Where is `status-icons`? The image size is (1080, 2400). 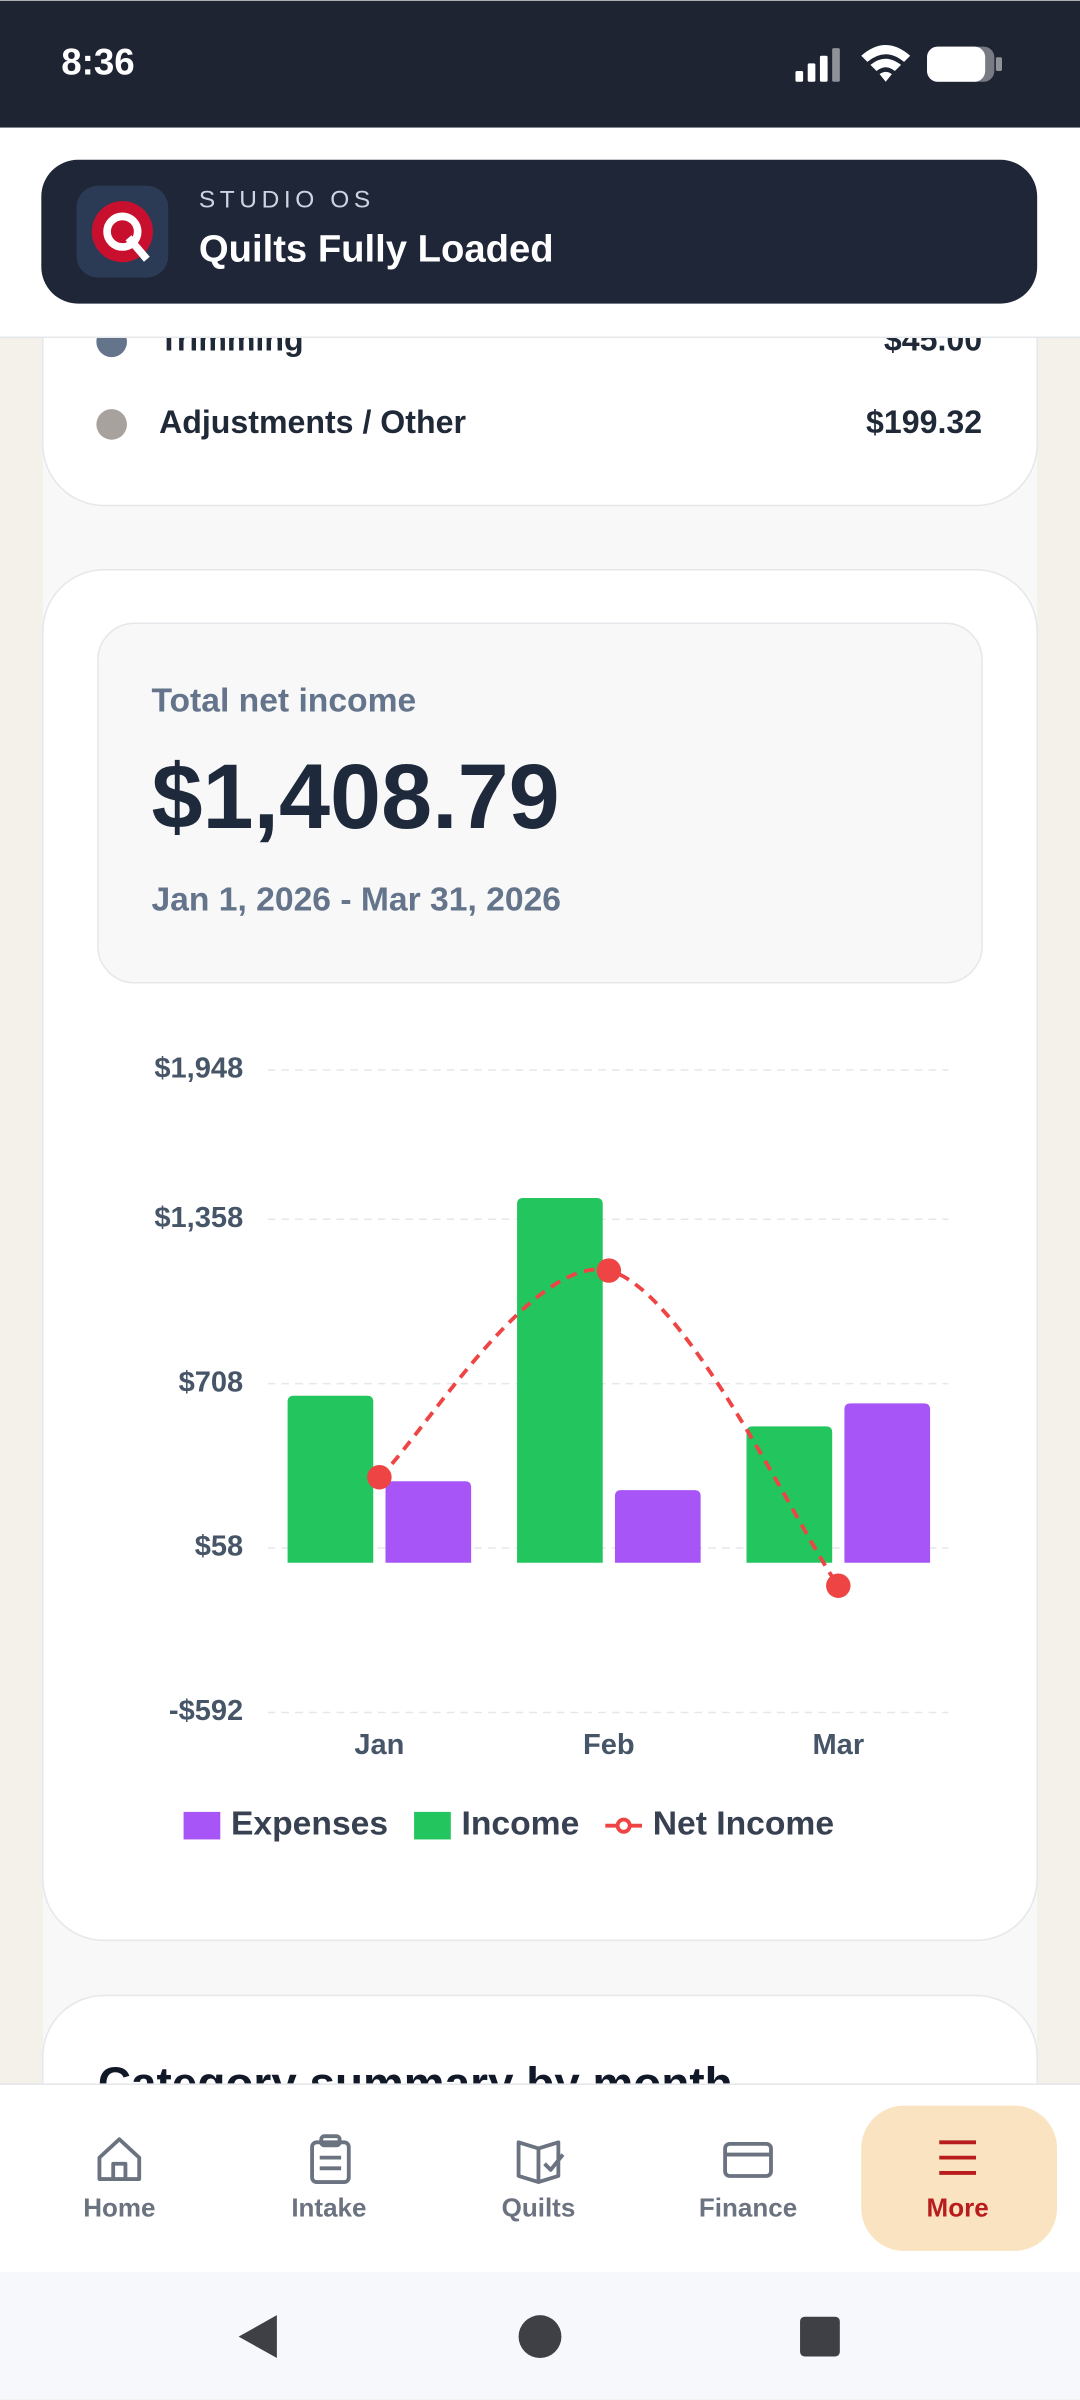
status-icons is located at coordinates (898, 63).